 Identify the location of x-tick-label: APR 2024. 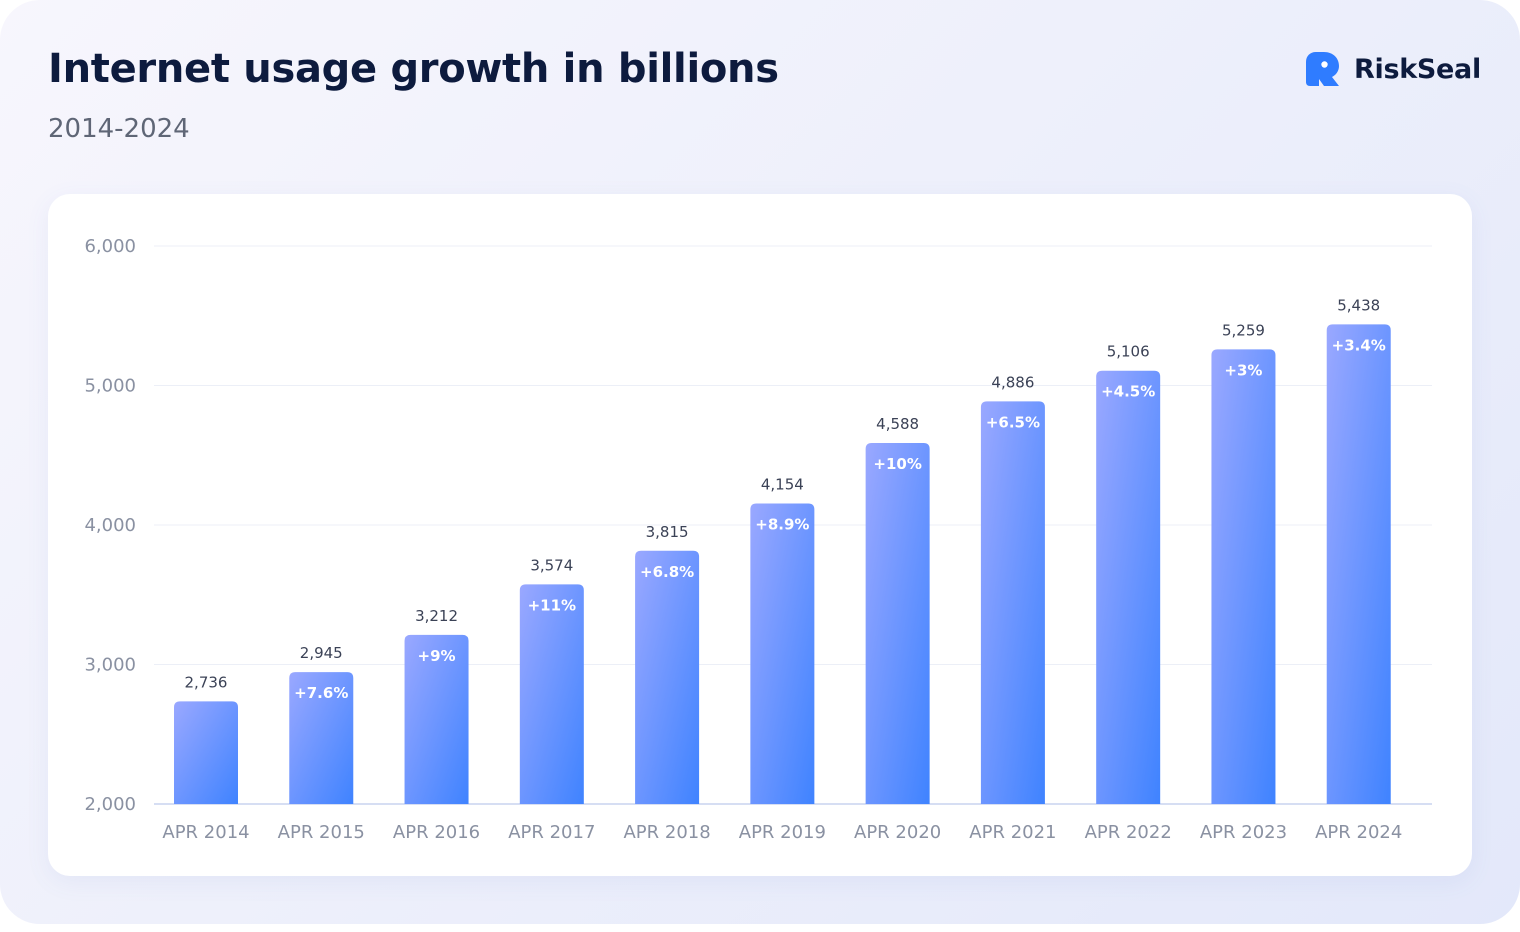
(1358, 832).